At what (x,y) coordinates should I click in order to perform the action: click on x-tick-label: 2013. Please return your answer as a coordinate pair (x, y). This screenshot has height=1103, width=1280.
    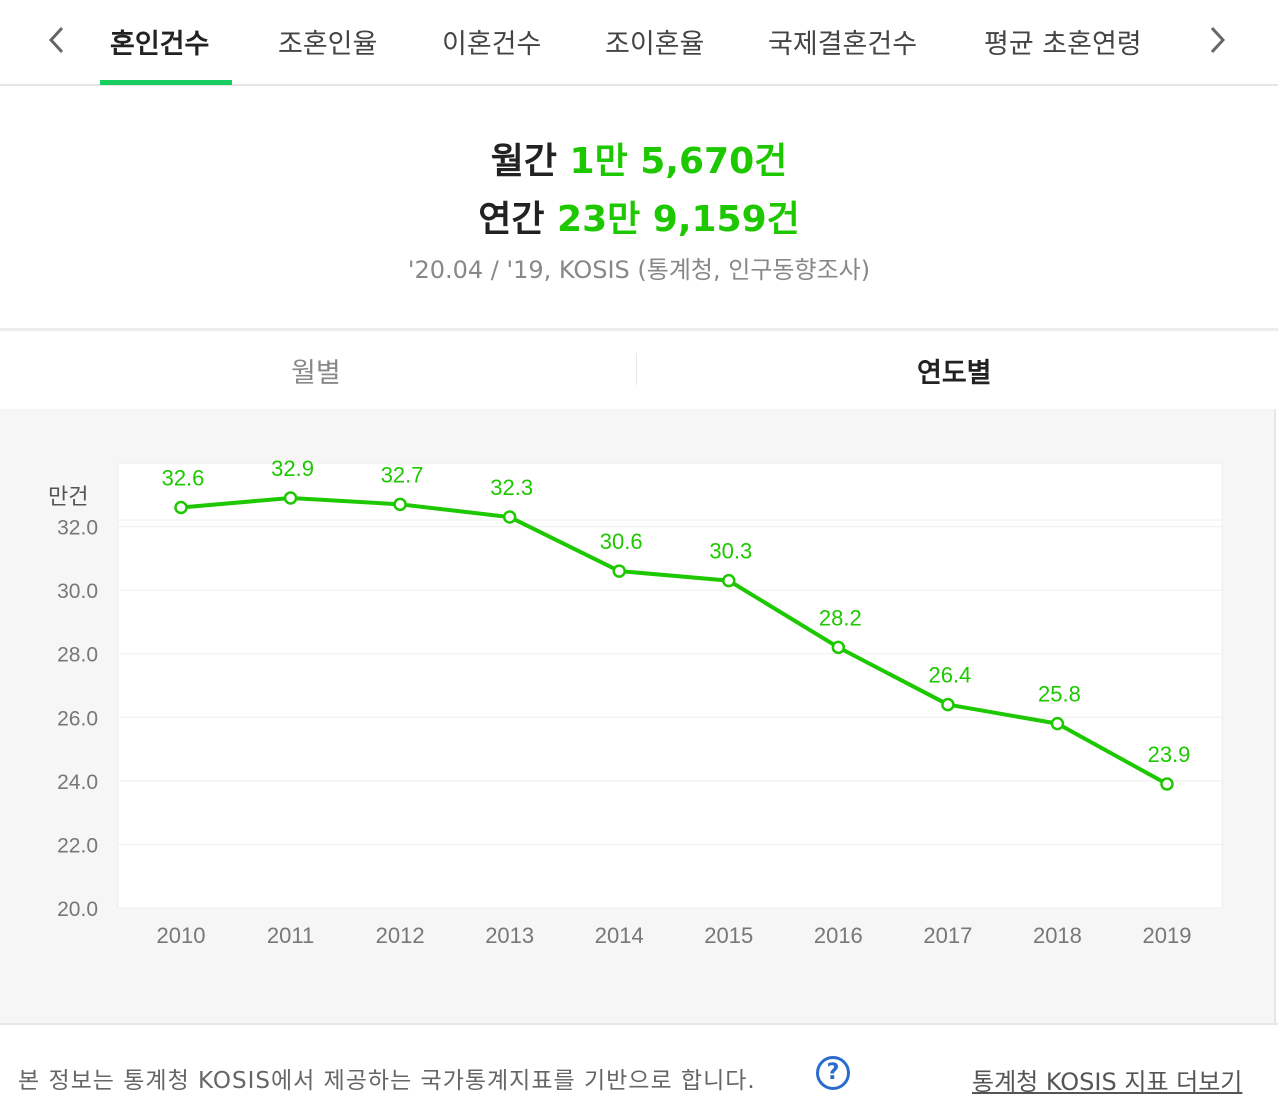
    Looking at the image, I should click on (509, 935).